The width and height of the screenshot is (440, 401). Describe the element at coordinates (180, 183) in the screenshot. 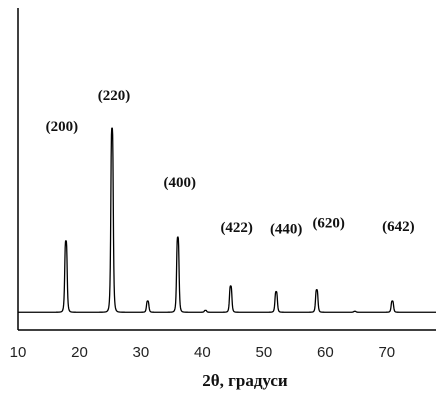

I see `peak-label: (400)` at that location.